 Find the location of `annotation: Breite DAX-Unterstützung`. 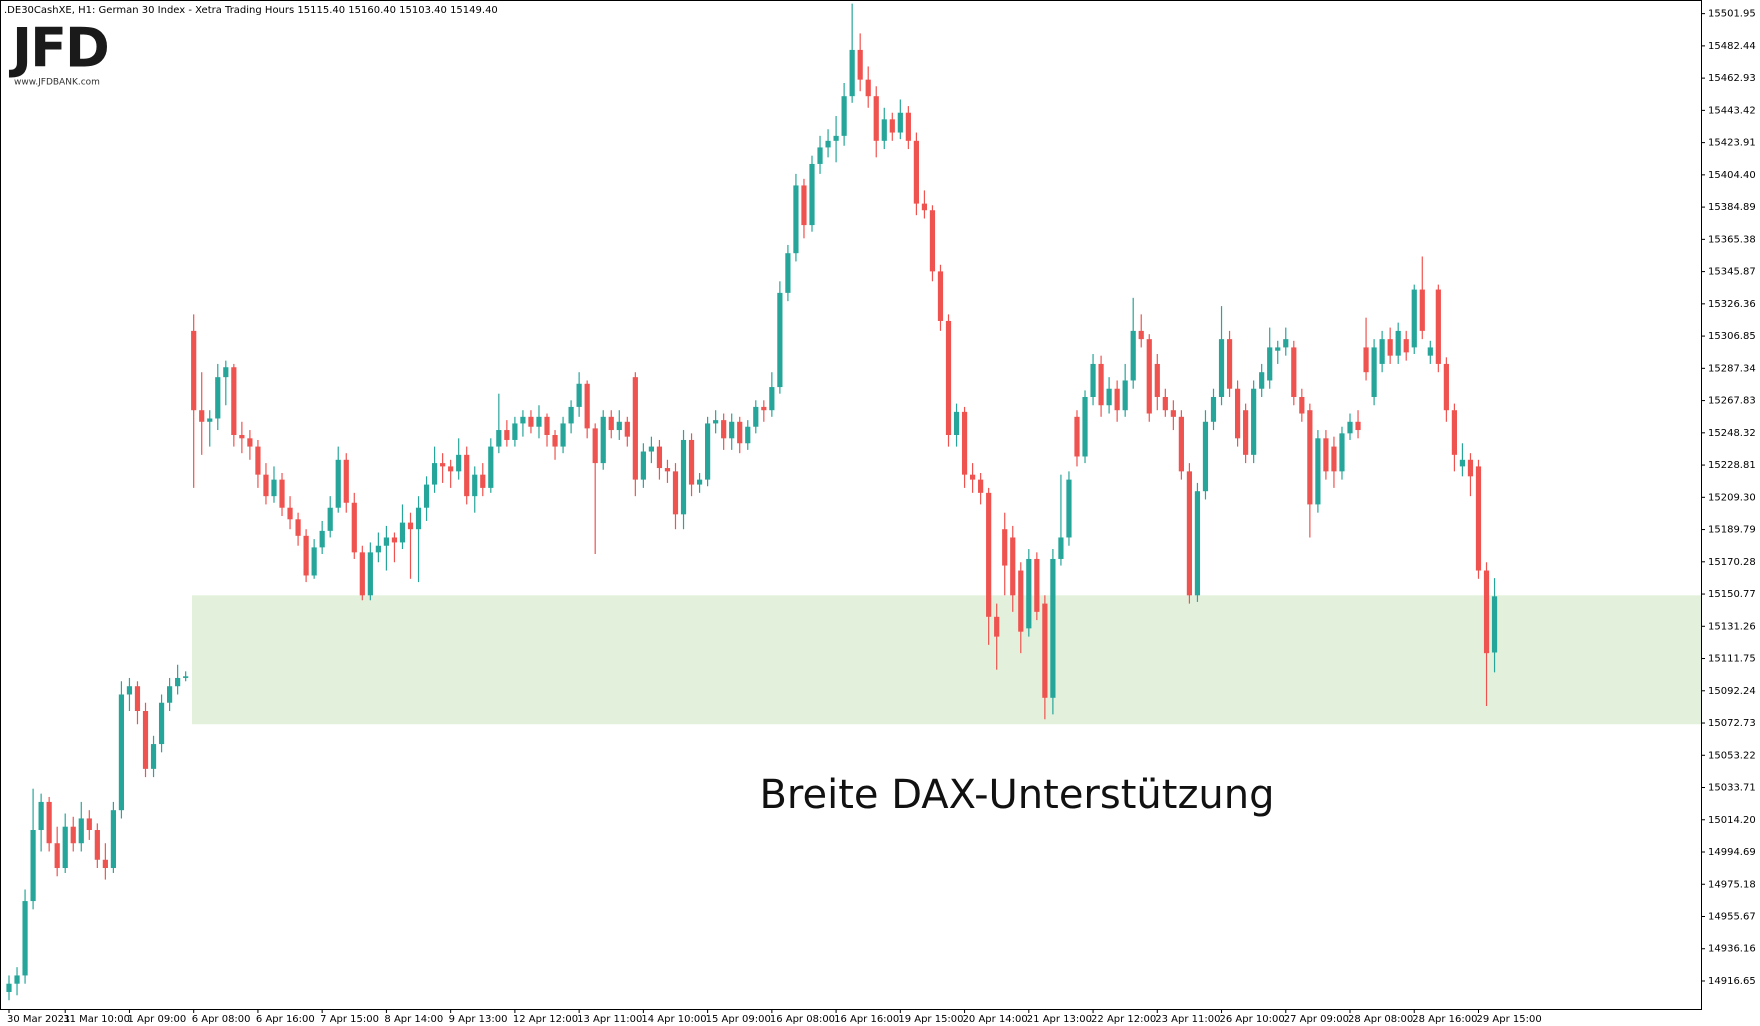

annotation: Breite DAX-Unterstützung is located at coordinates (1016, 795).